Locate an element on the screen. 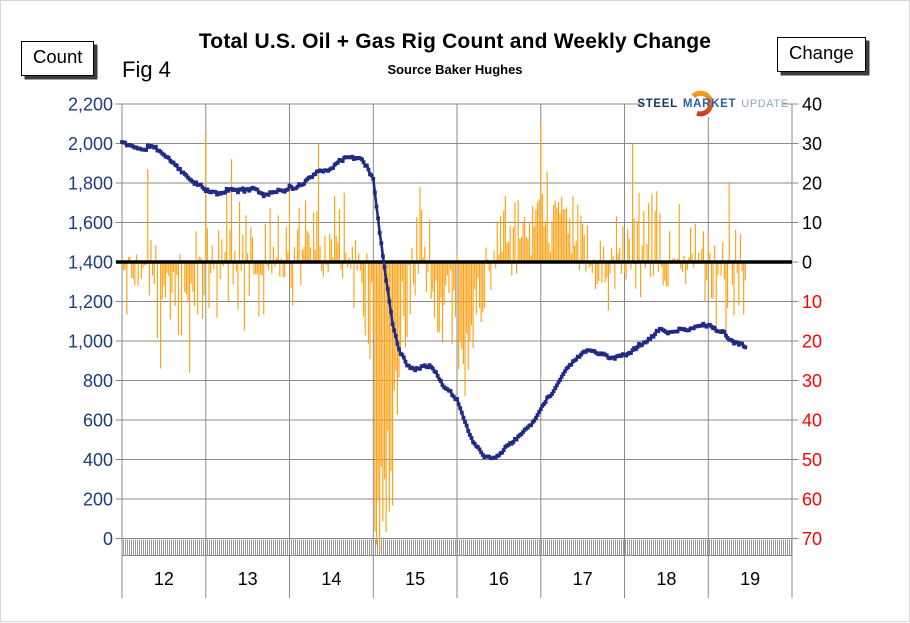  left-axis-tick-label: 400 is located at coordinates (98, 460).